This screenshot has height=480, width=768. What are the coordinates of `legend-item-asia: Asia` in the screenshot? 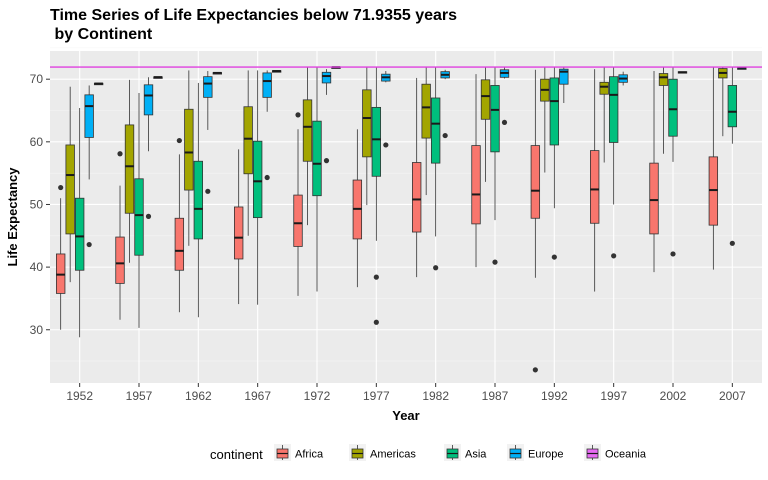 It's located at (465, 452).